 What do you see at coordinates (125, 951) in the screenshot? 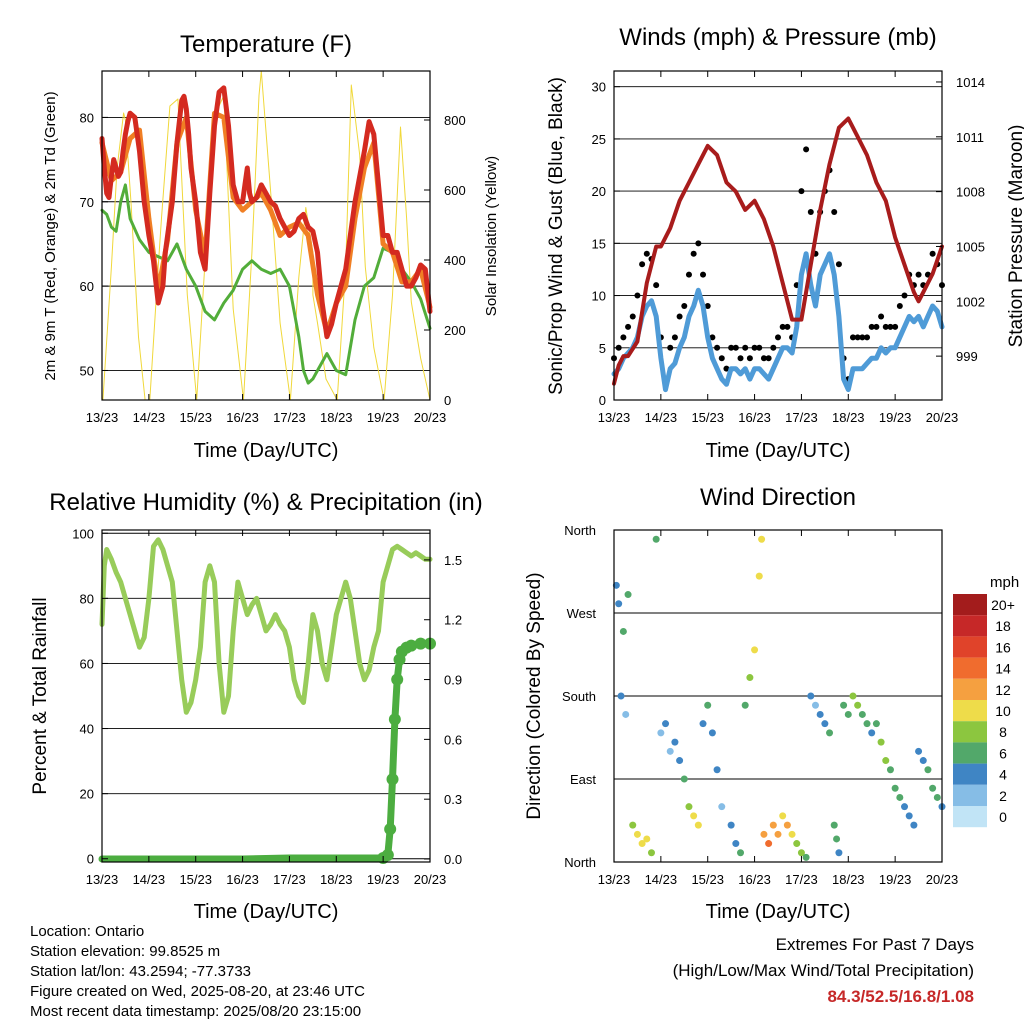
I see `footer-elevation: Station elevation: 99.8525 m` at bounding box center [125, 951].